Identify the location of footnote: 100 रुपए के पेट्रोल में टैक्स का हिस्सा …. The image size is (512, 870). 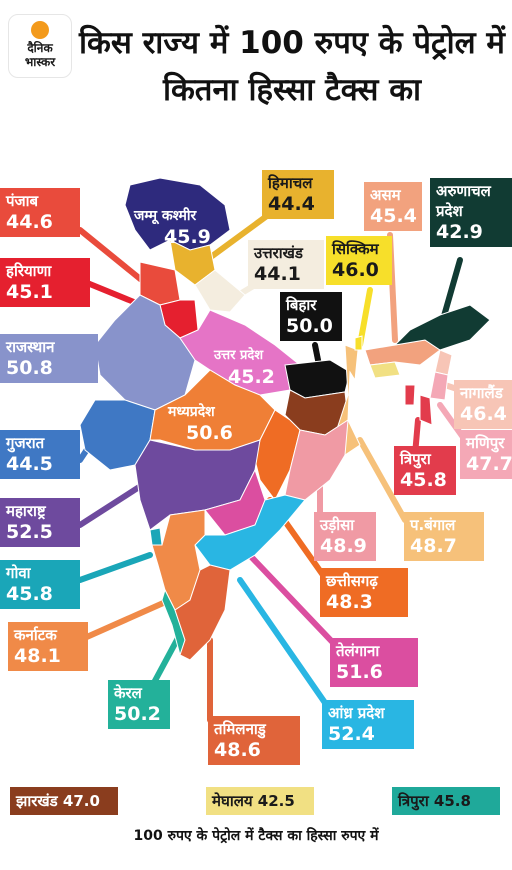
(256, 836).